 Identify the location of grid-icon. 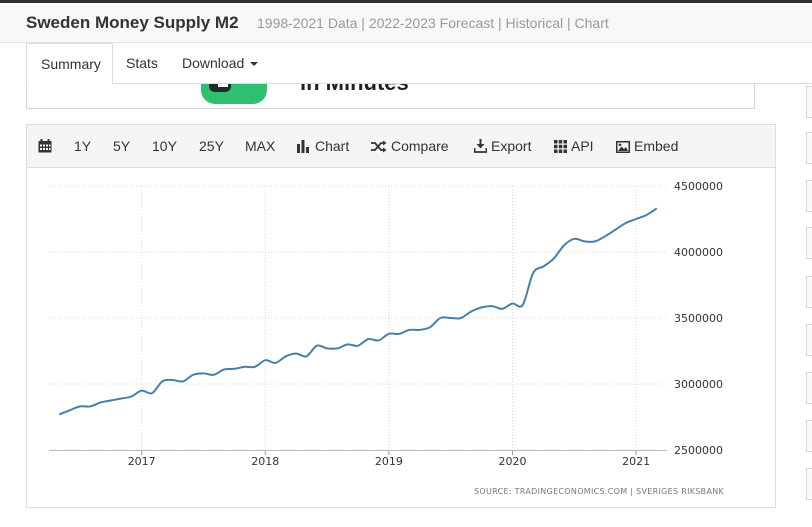
(560, 146).